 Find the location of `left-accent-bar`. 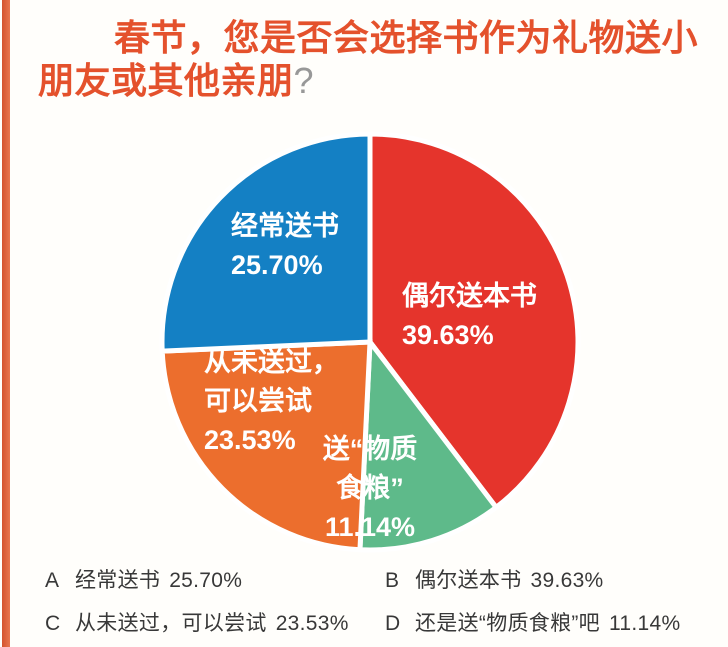

left-accent-bar is located at coordinates (6, 323).